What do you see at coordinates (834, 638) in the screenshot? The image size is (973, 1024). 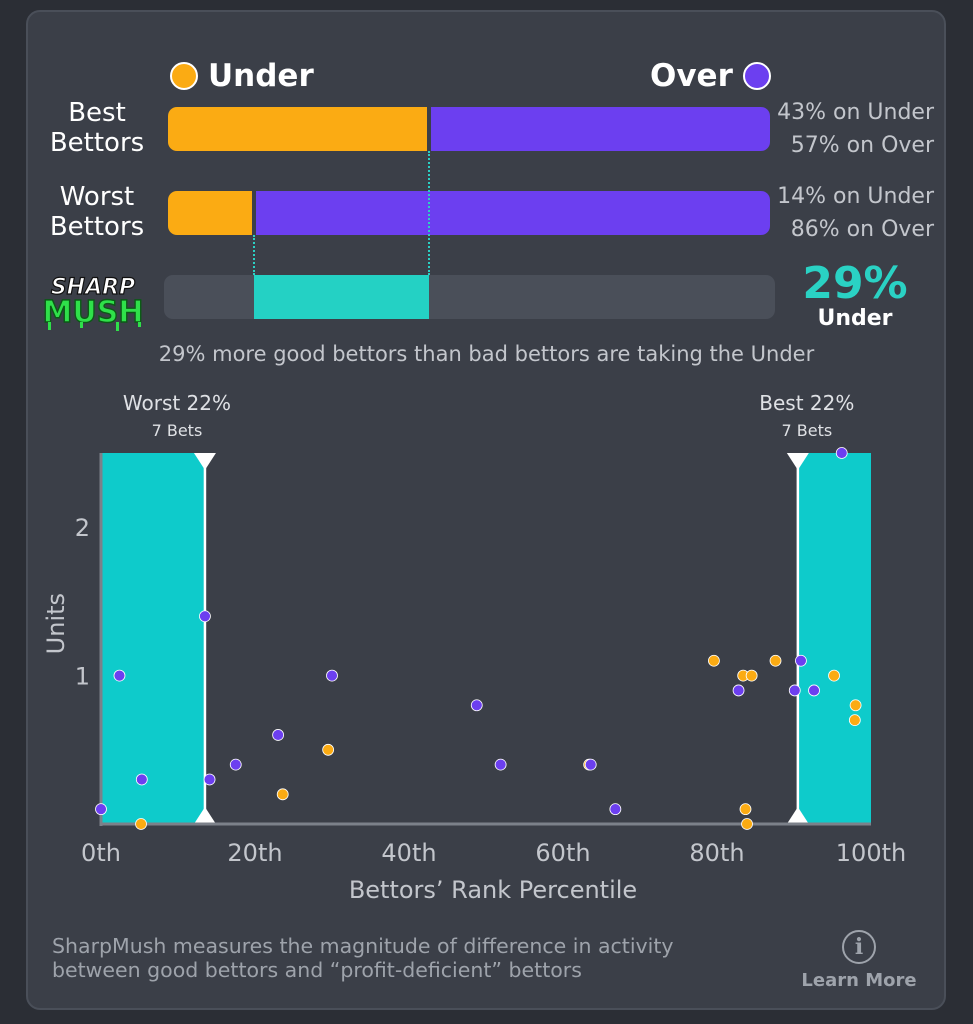 I see `best-region-band` at bounding box center [834, 638].